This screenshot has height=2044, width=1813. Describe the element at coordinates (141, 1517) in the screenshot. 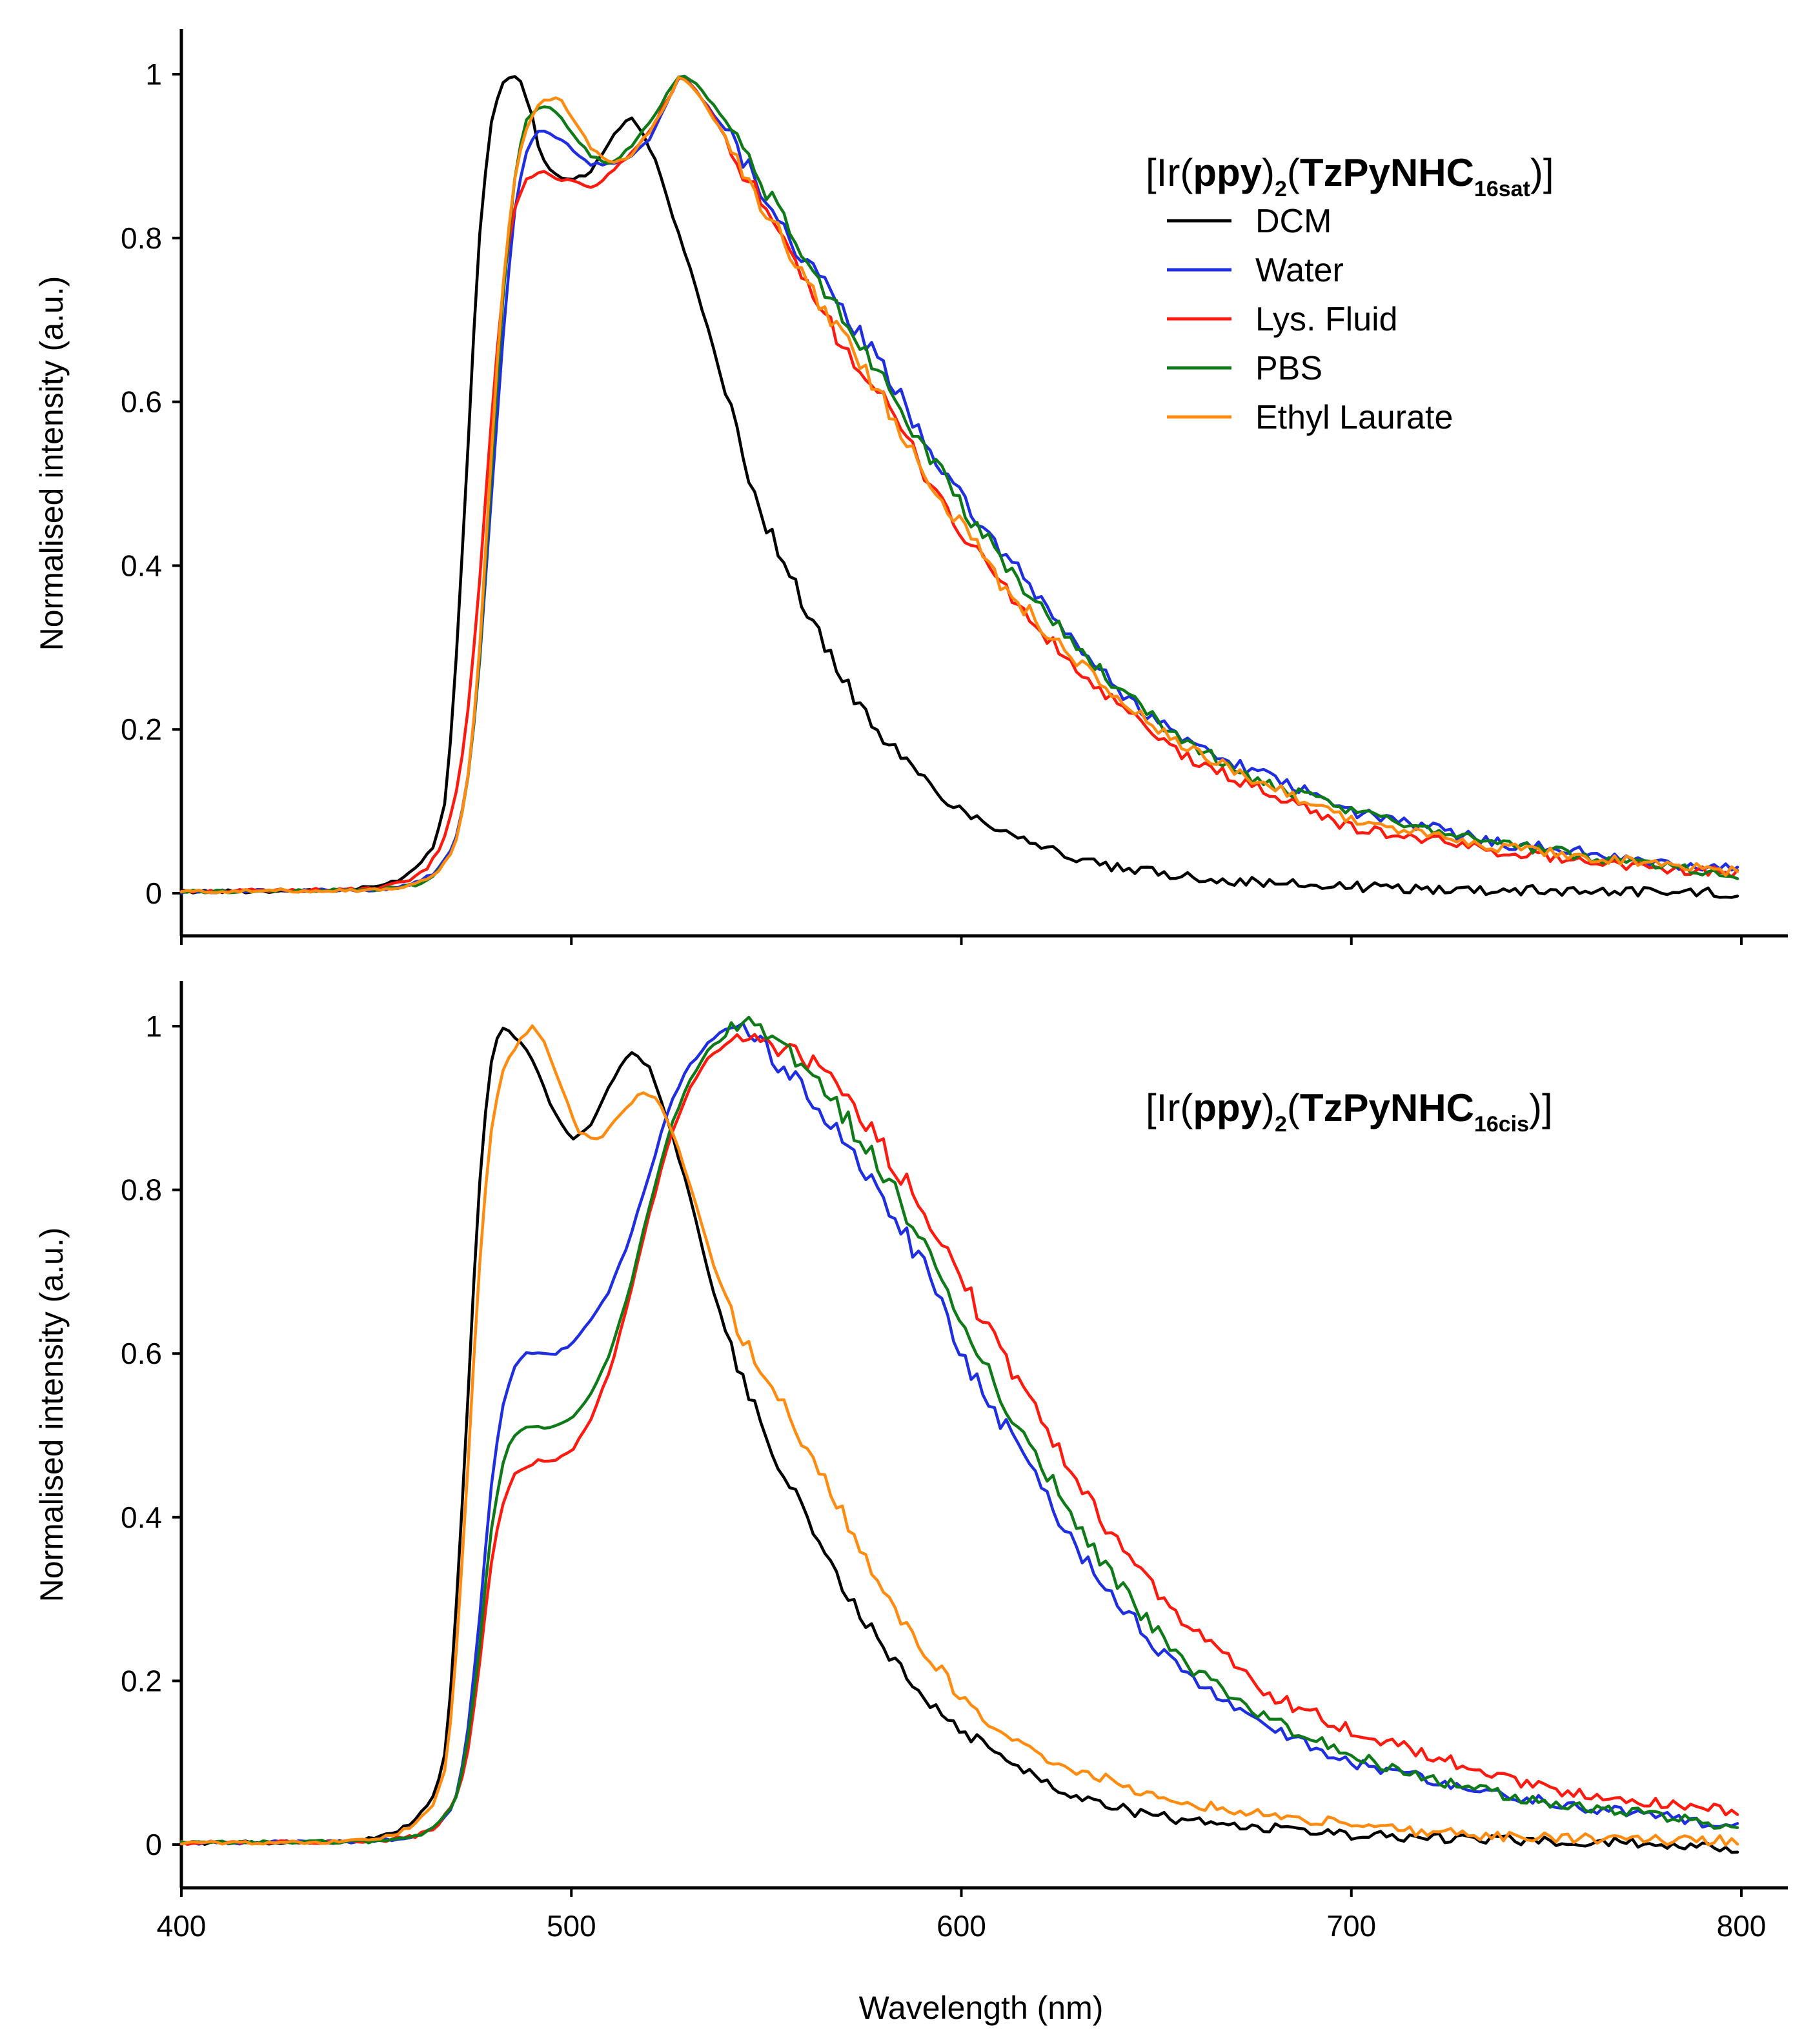

I see `bottom-y-tick-label: 0.4` at that location.